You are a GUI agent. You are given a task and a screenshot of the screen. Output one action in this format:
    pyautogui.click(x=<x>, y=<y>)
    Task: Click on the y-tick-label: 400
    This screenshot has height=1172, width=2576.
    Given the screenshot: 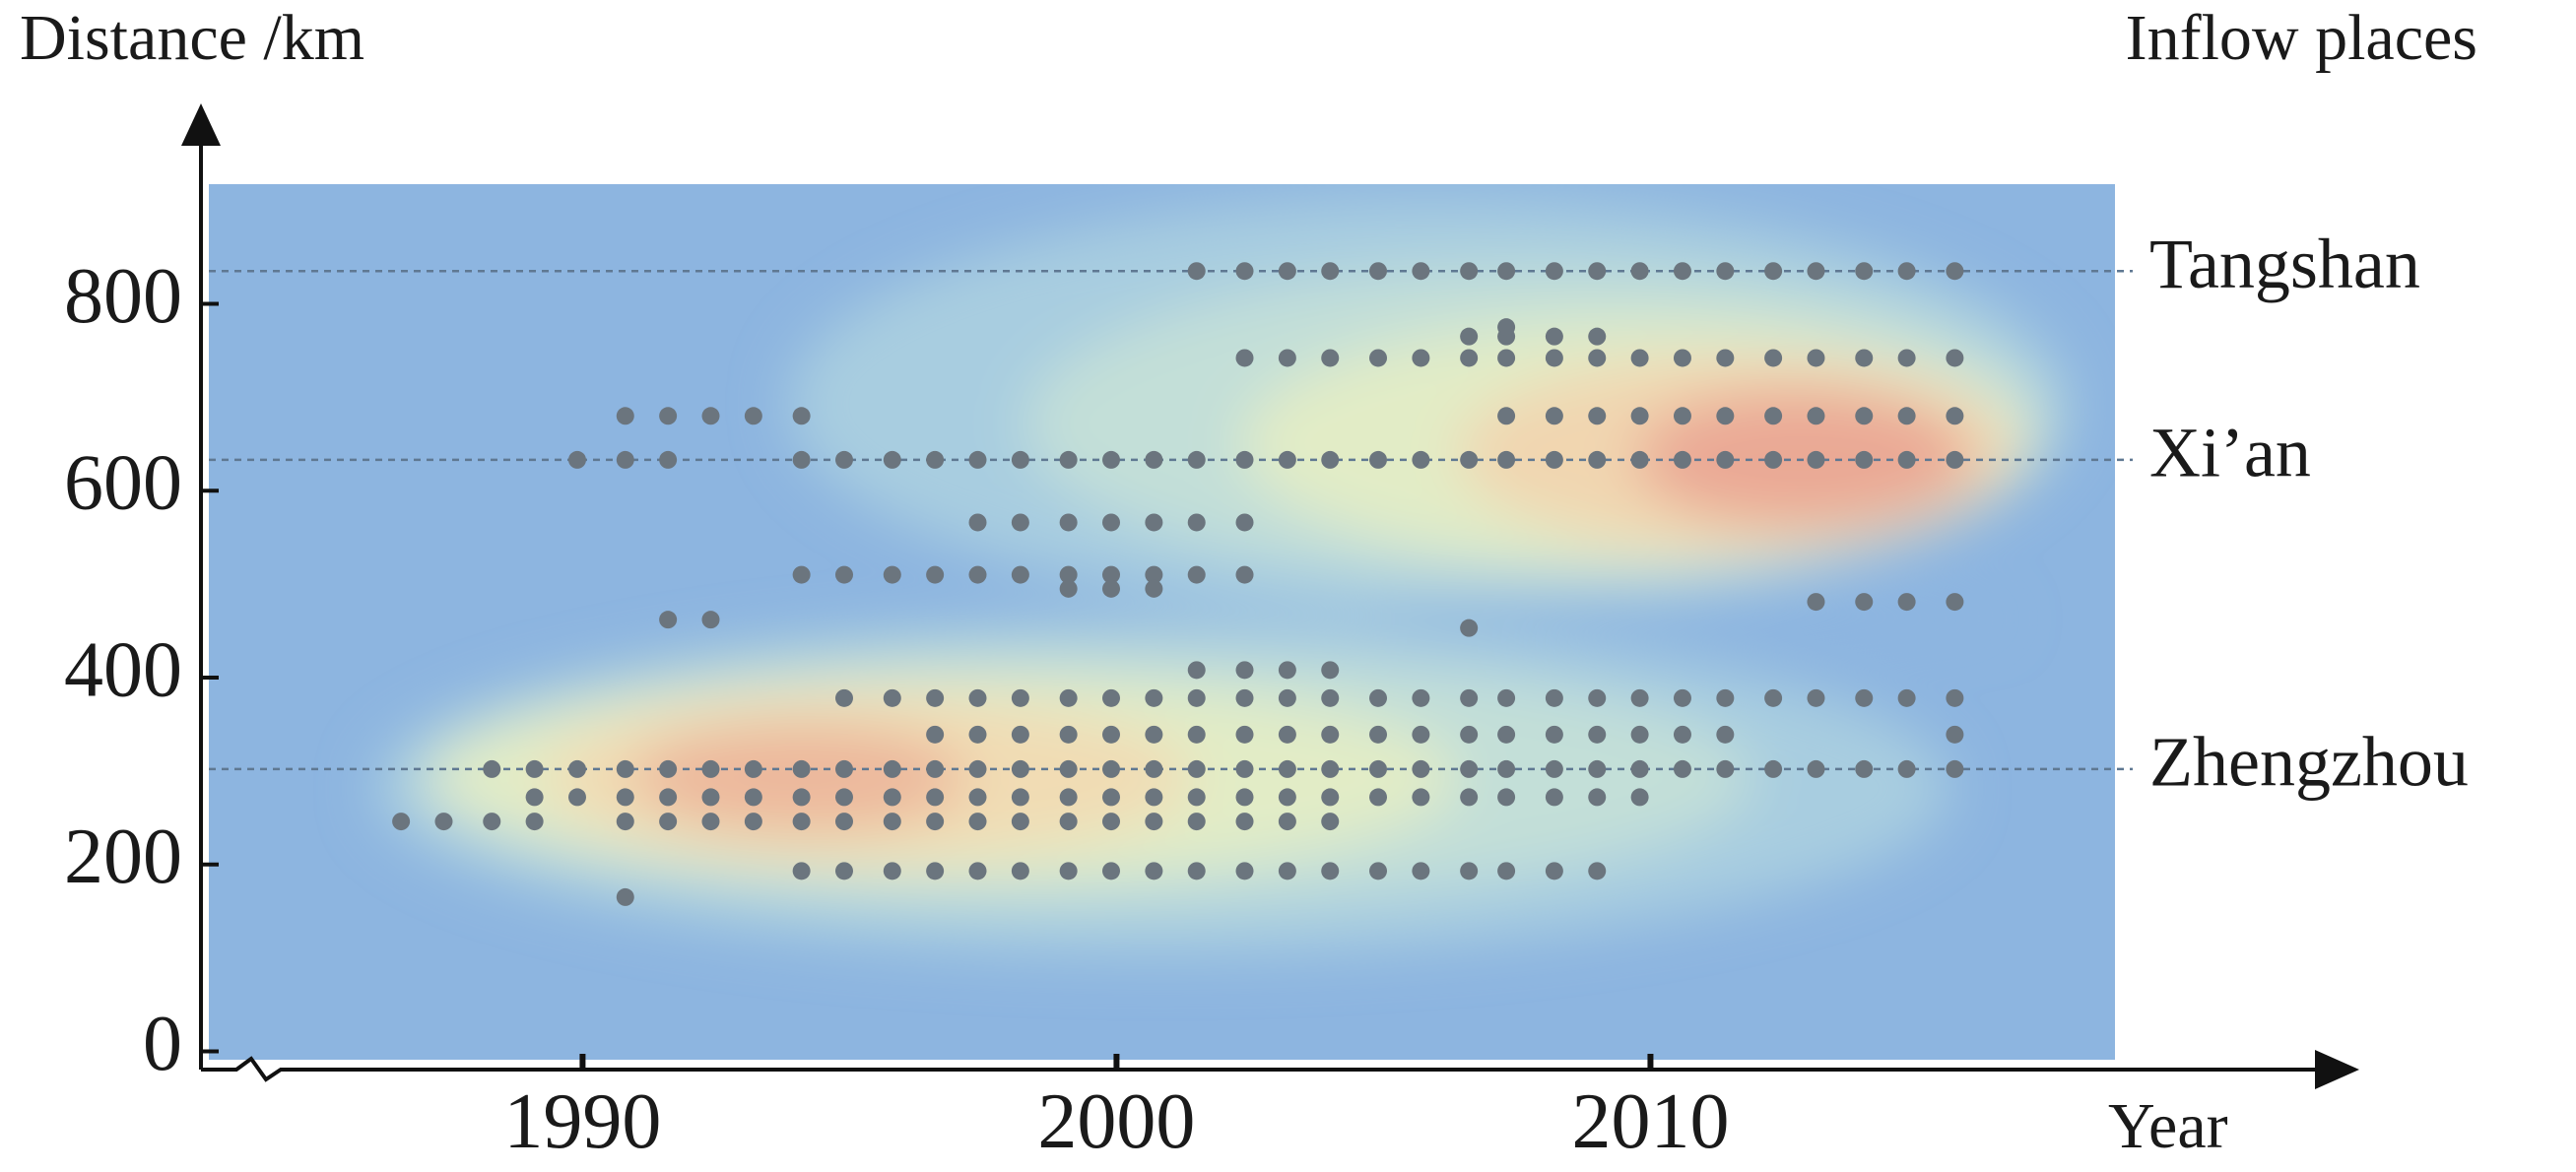 What is the action you would take?
    pyautogui.click(x=123, y=669)
    